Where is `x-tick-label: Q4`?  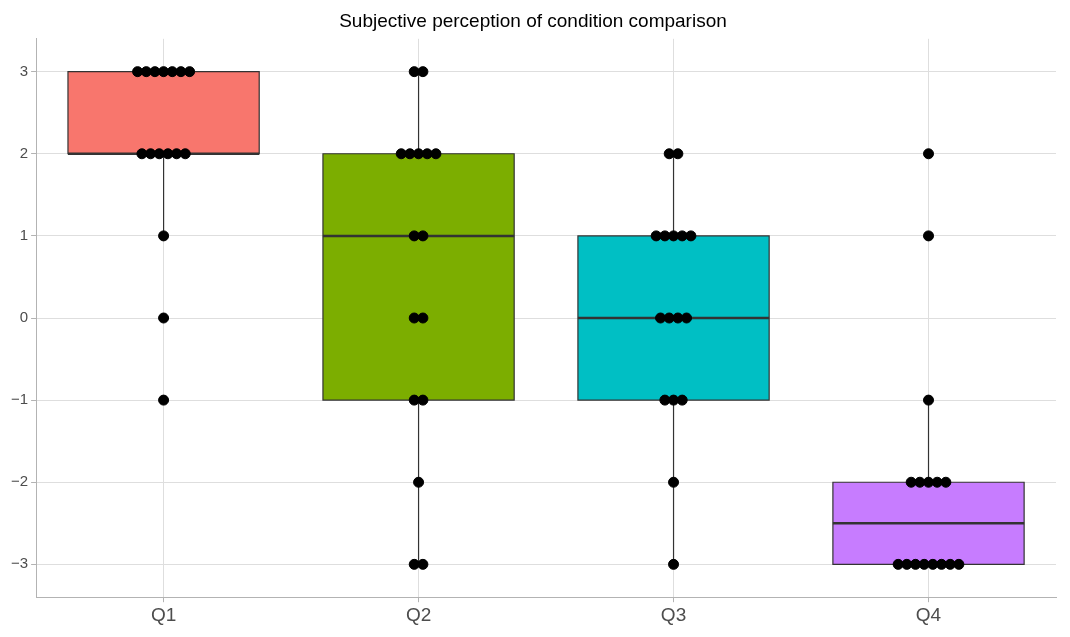 x-tick-label: Q4 is located at coordinates (928, 614).